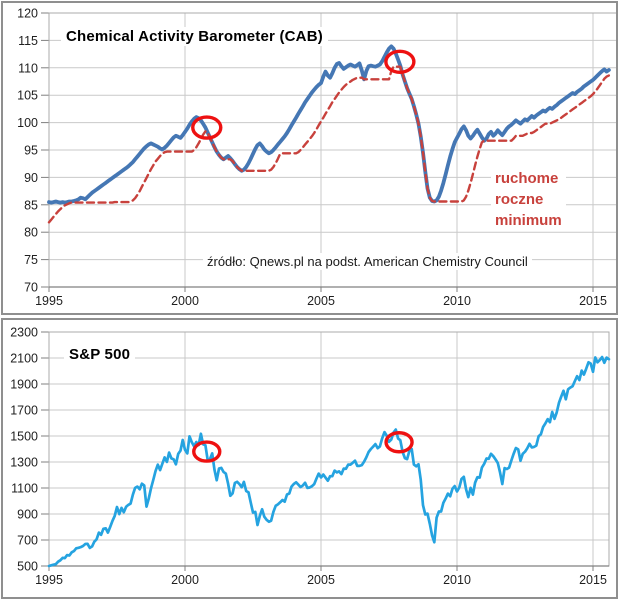 Image resolution: width=623 pixels, height=600 pixels. I want to click on svg-text: 90, so click(31, 178).